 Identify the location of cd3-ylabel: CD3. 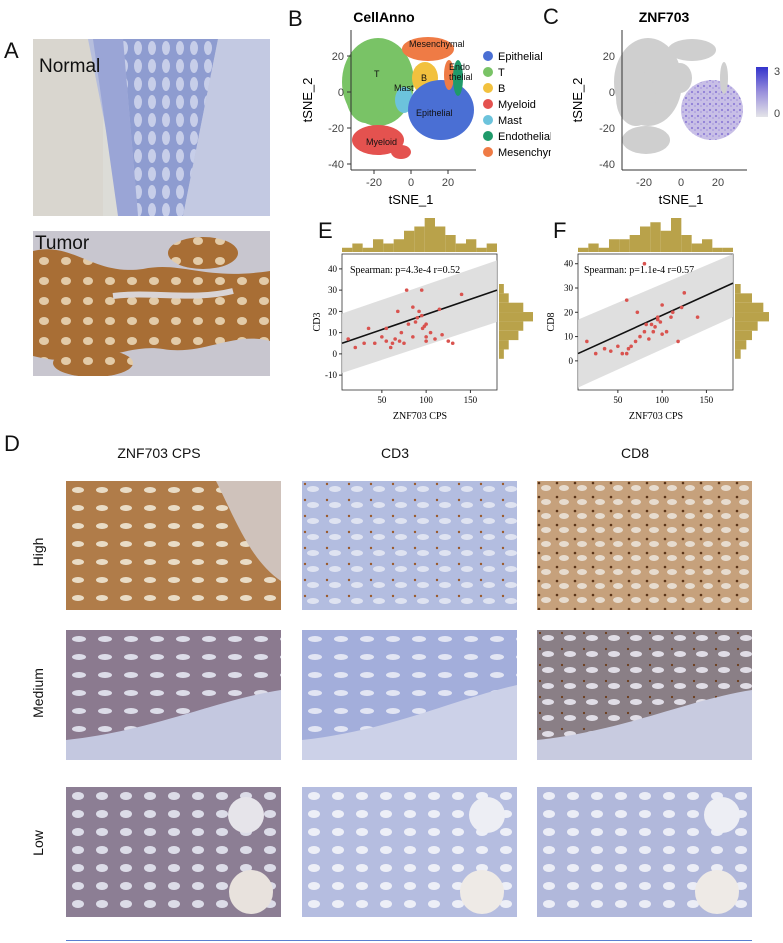
(317, 322).